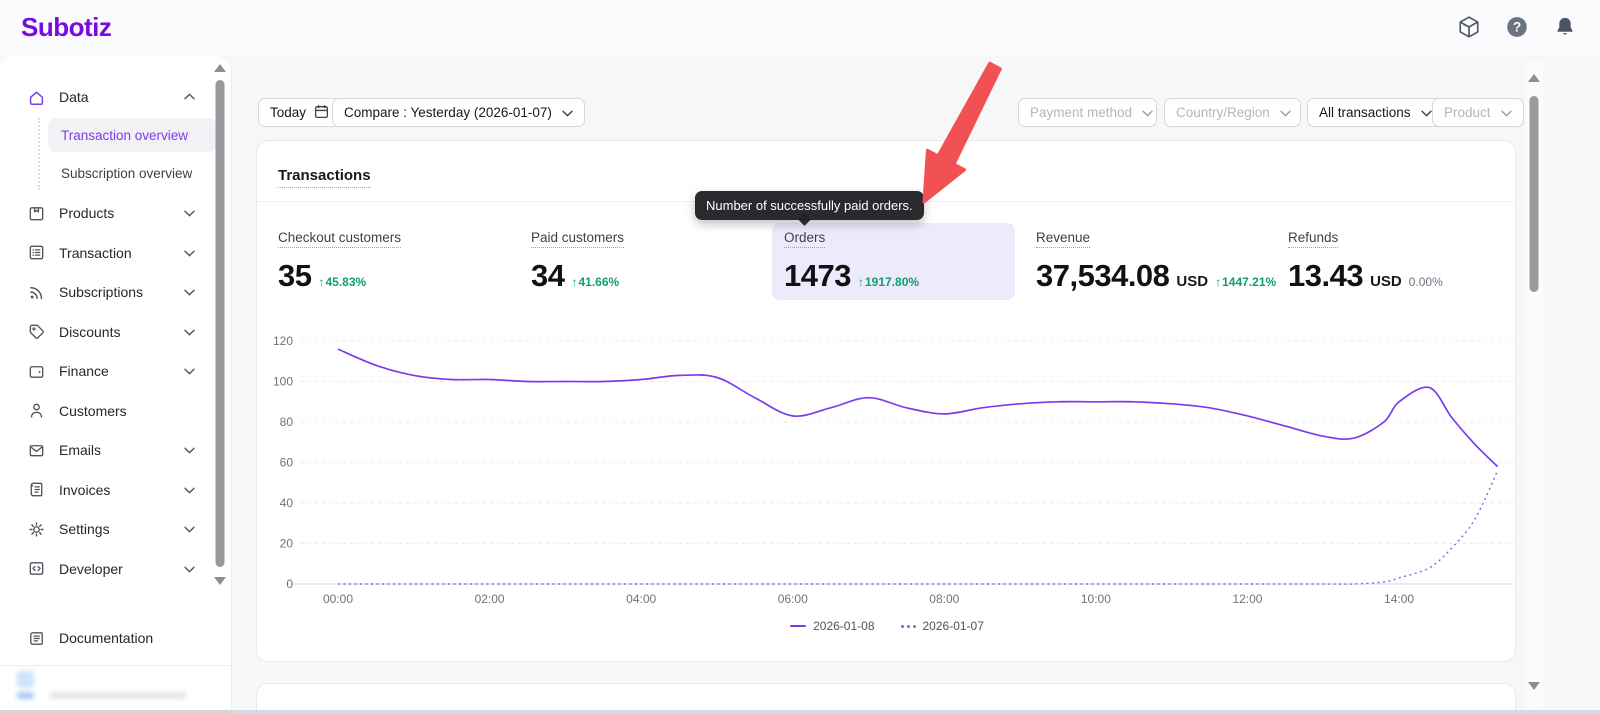 Image resolution: width=1600 pixels, height=714 pixels. What do you see at coordinates (36, 213) in the screenshot?
I see `products-icon` at bounding box center [36, 213].